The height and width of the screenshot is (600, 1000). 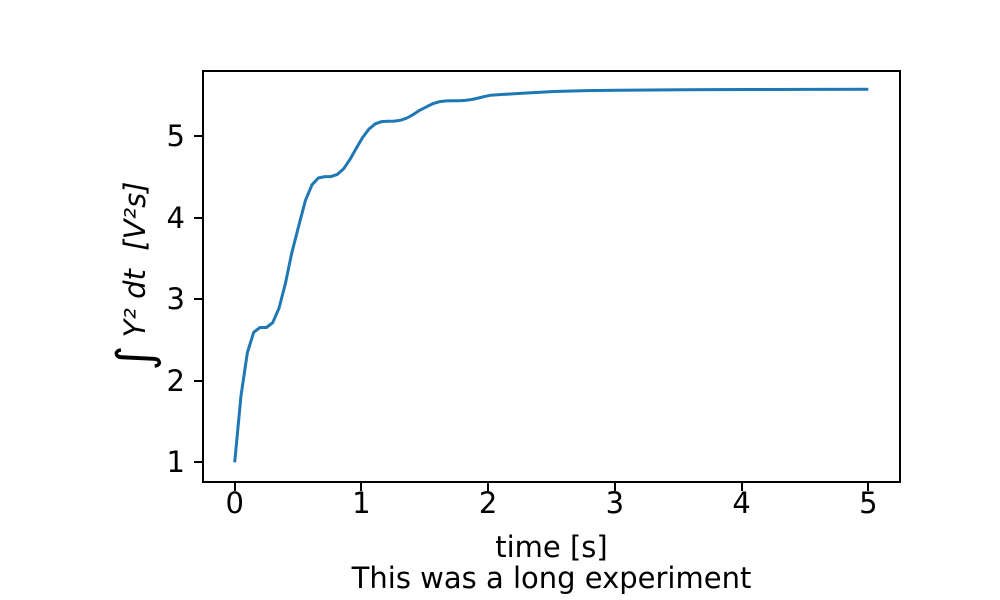 What do you see at coordinates (615, 503) in the screenshot?
I see `x-tick-label: 3` at bounding box center [615, 503].